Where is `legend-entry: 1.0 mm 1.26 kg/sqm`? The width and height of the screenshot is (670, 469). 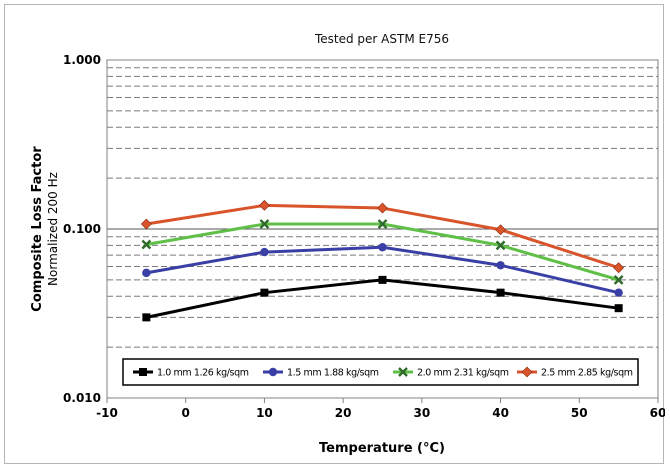
legend-entry: 1.0 mm 1.26 kg/sqm is located at coordinates (191, 373).